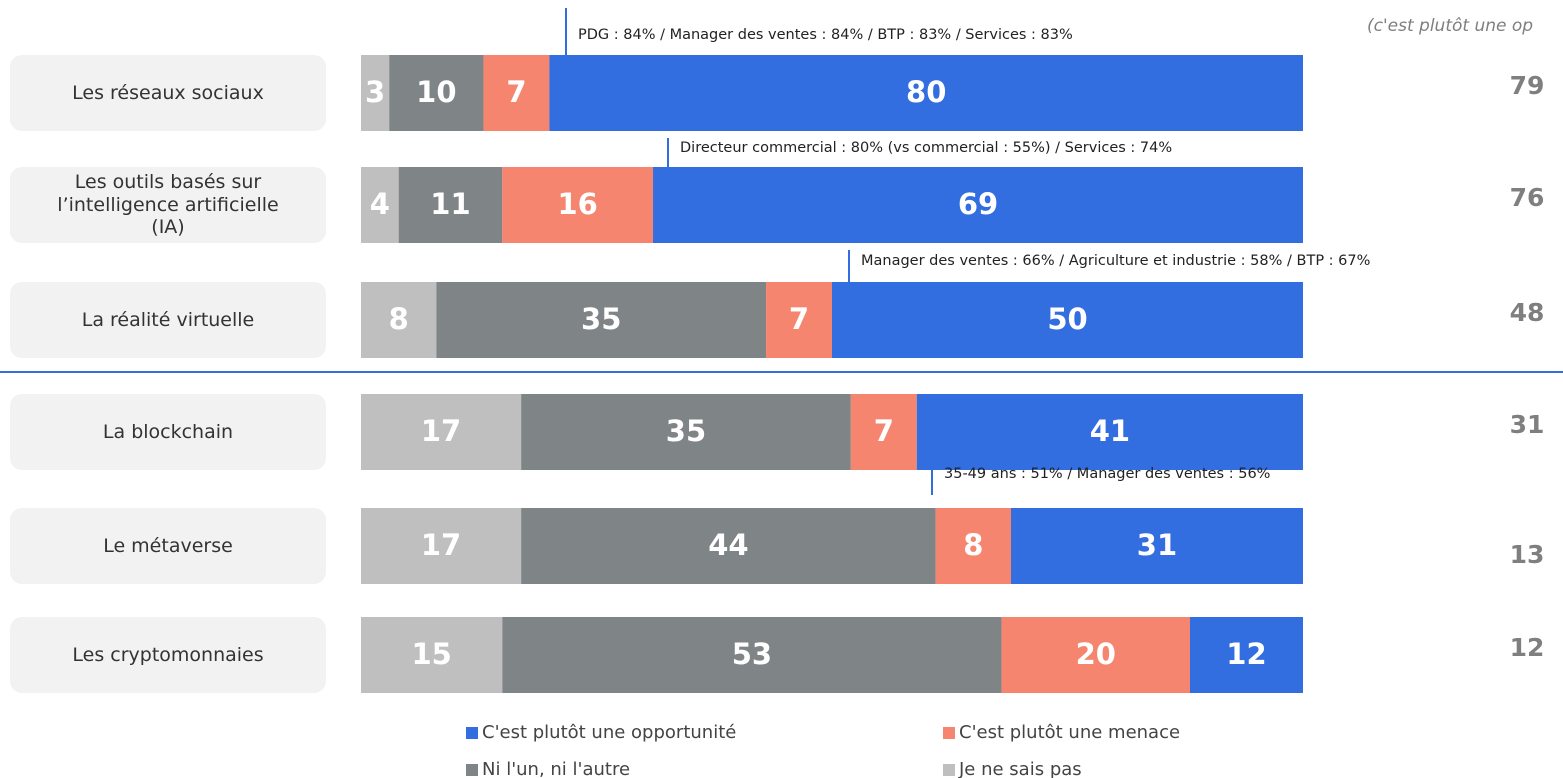 This screenshot has width=1563, height=778. Describe the element at coordinates (1527, 85) in the screenshot. I see `right-value: 79` at that location.